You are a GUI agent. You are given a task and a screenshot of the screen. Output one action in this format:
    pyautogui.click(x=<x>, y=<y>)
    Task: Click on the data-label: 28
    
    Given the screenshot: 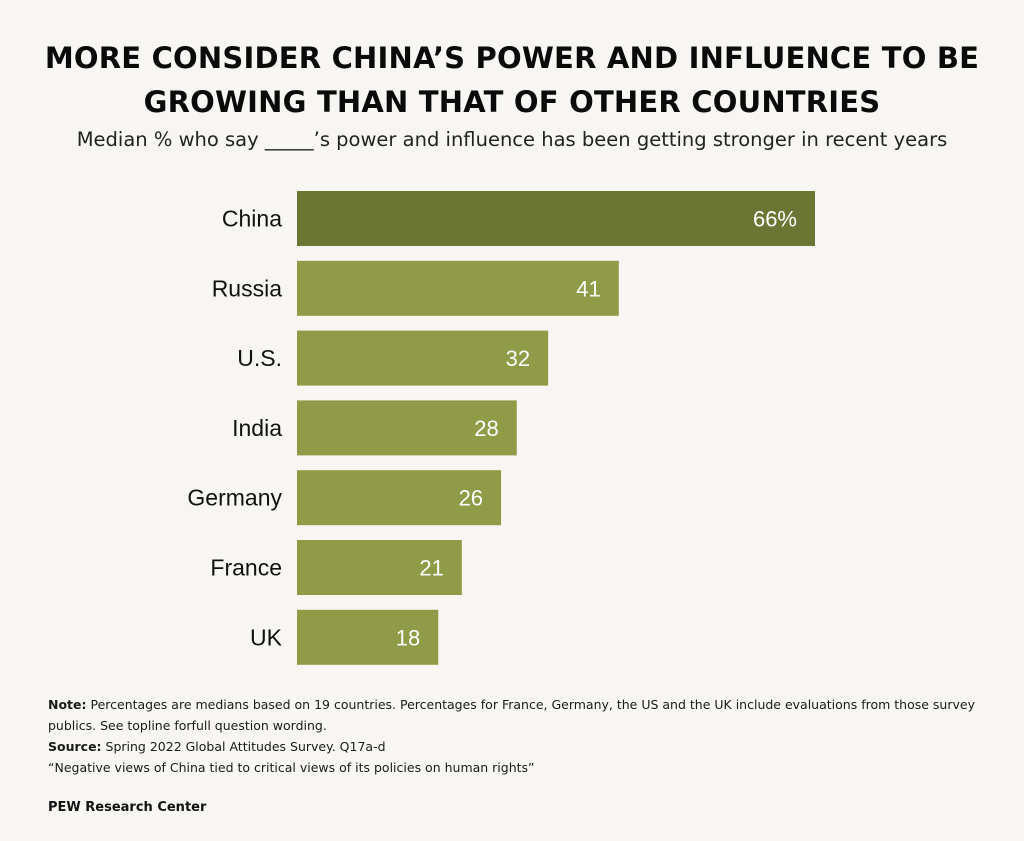 What is the action you would take?
    pyautogui.click(x=486, y=428)
    